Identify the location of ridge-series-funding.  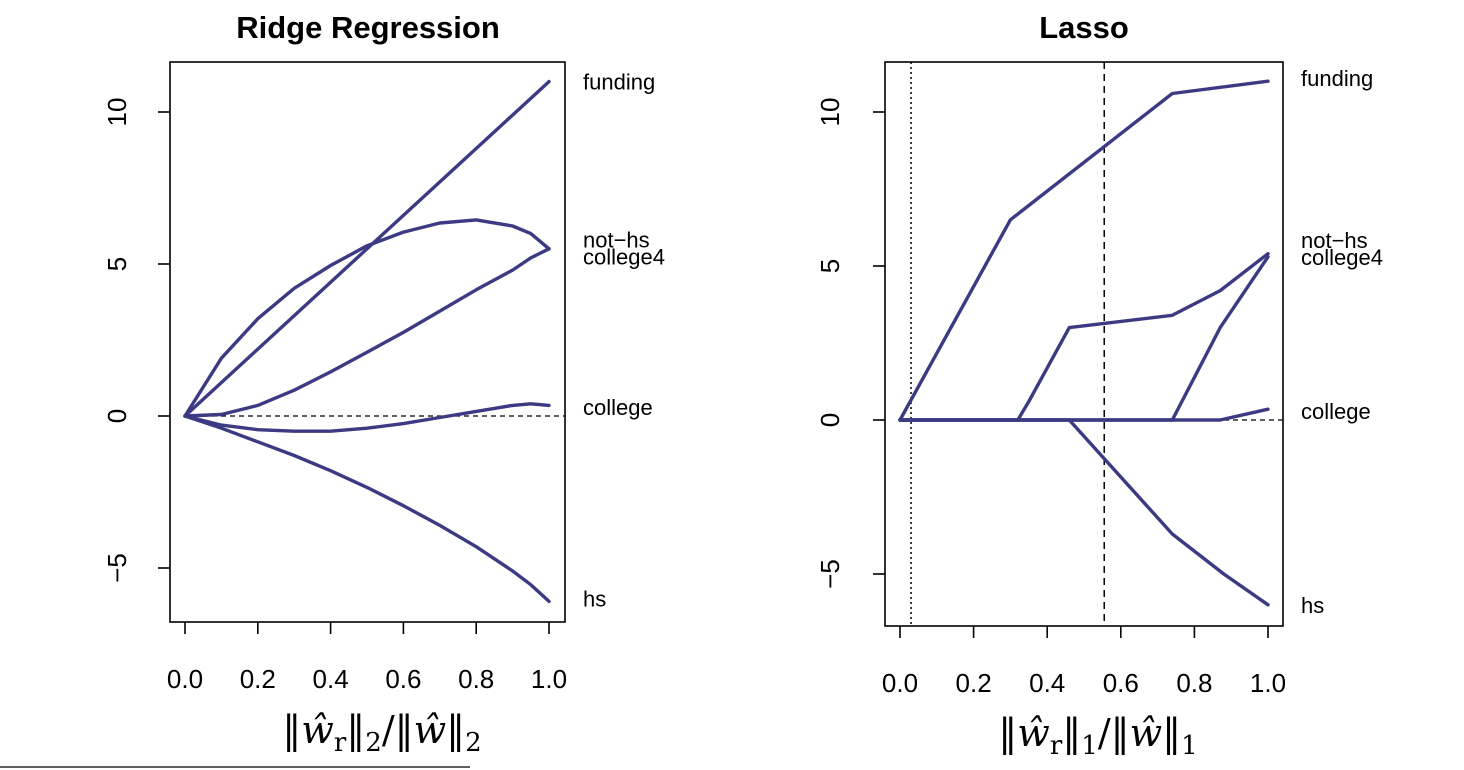
(367, 248).